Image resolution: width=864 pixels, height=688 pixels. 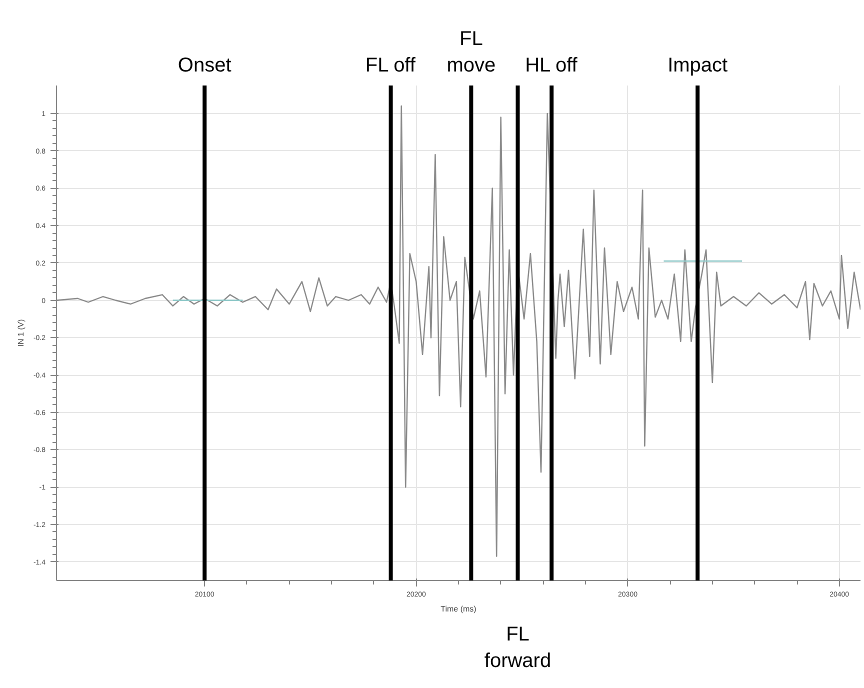 I want to click on ref-line-label: Impact, so click(x=698, y=65).